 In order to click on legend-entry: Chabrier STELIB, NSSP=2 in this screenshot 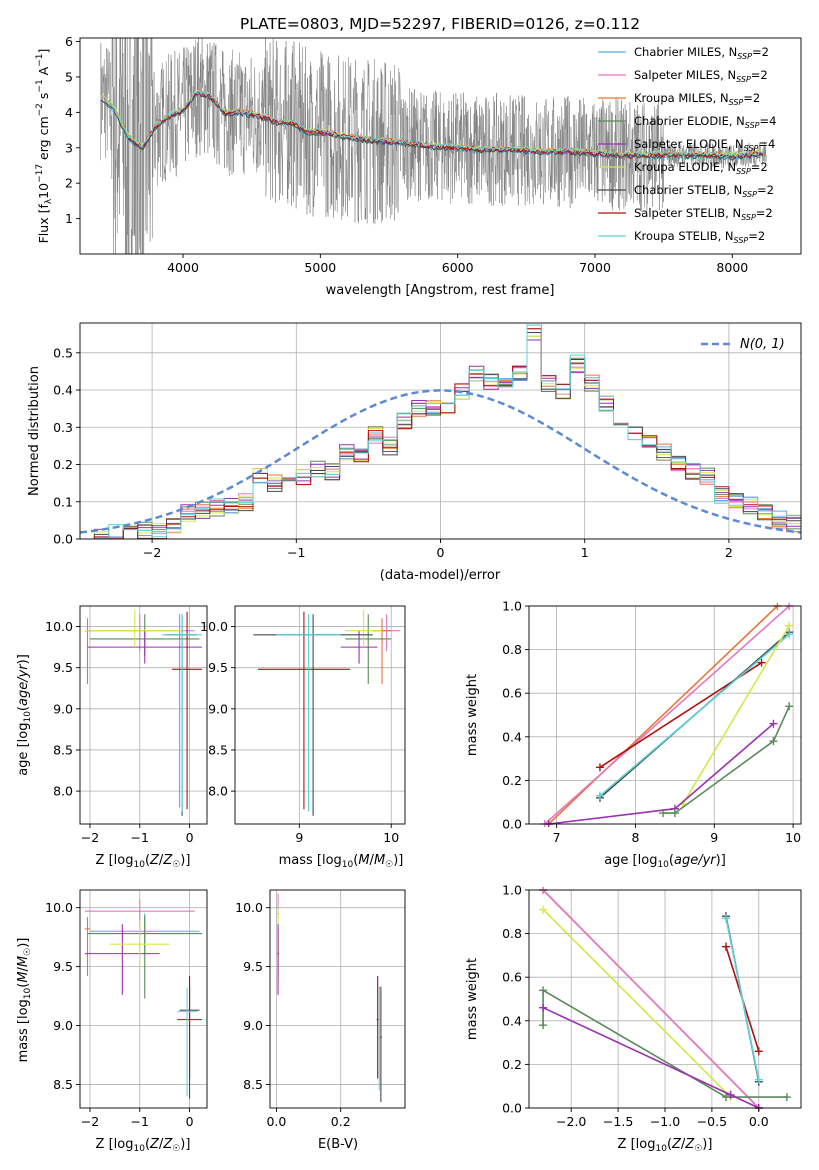, I will do `click(704, 191)`.